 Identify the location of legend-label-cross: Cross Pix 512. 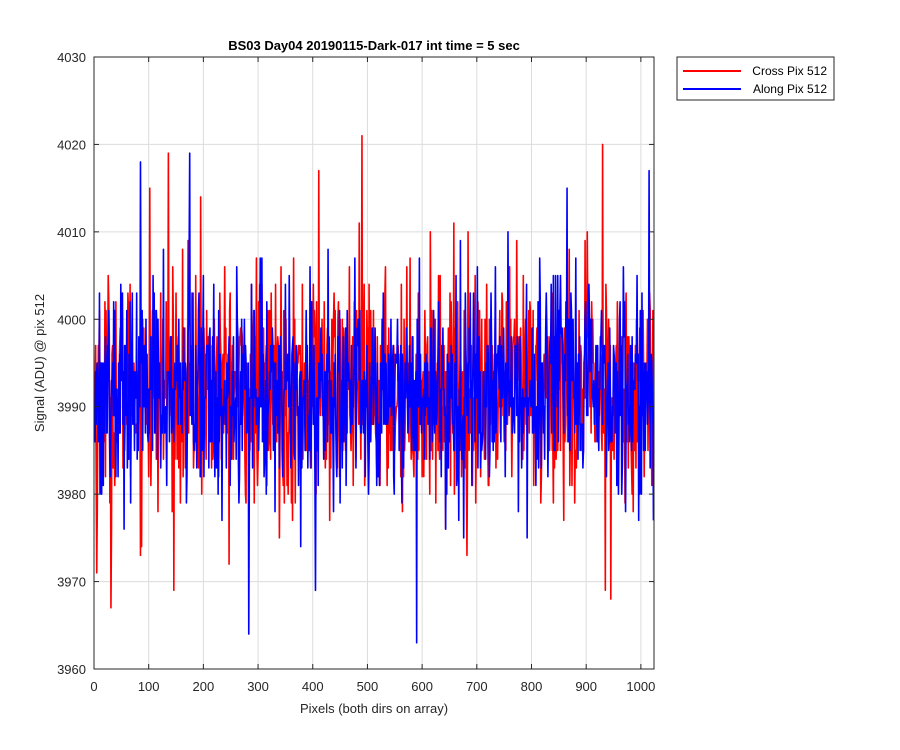
(789, 71).